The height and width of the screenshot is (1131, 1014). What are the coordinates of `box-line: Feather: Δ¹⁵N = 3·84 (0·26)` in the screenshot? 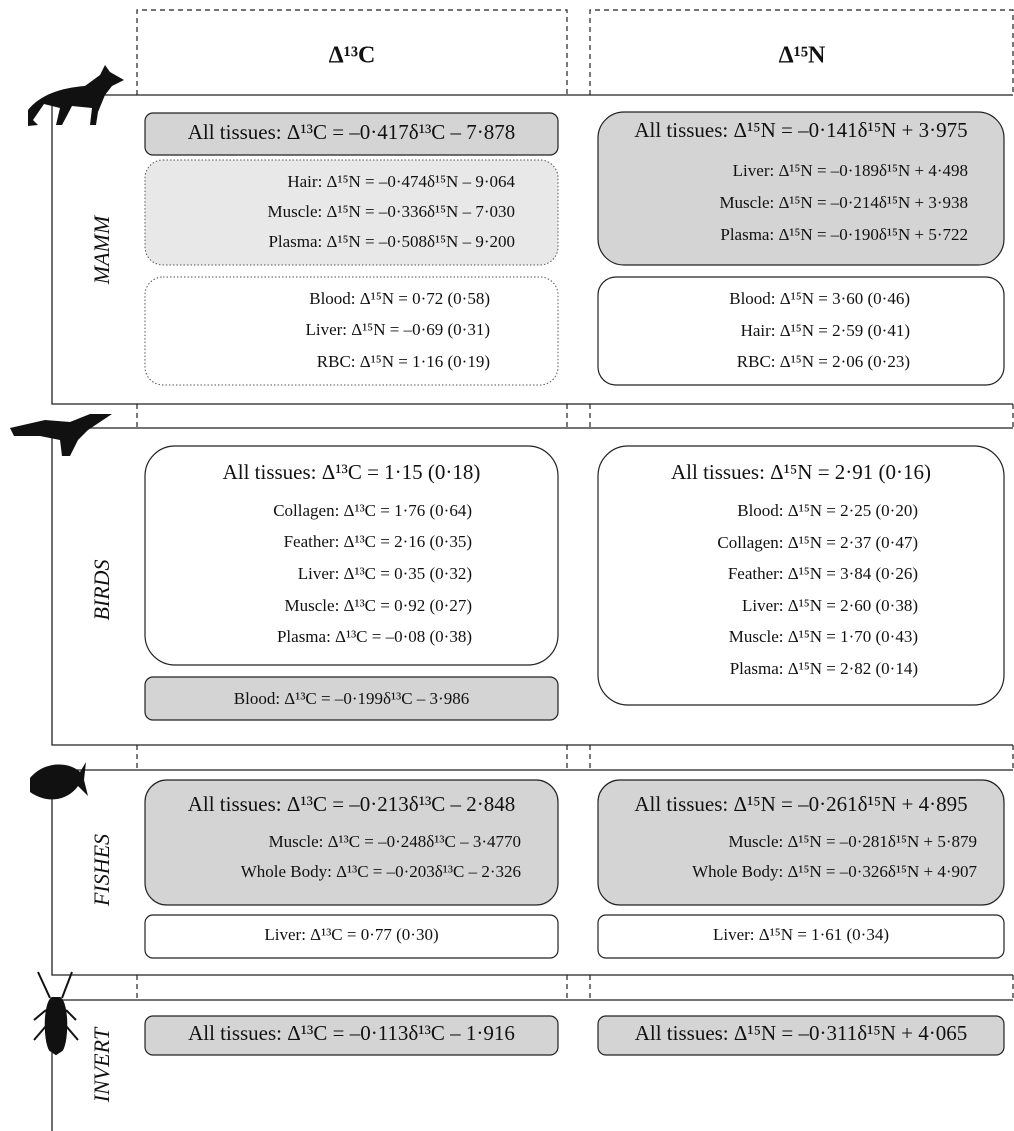 It's located at (823, 573).